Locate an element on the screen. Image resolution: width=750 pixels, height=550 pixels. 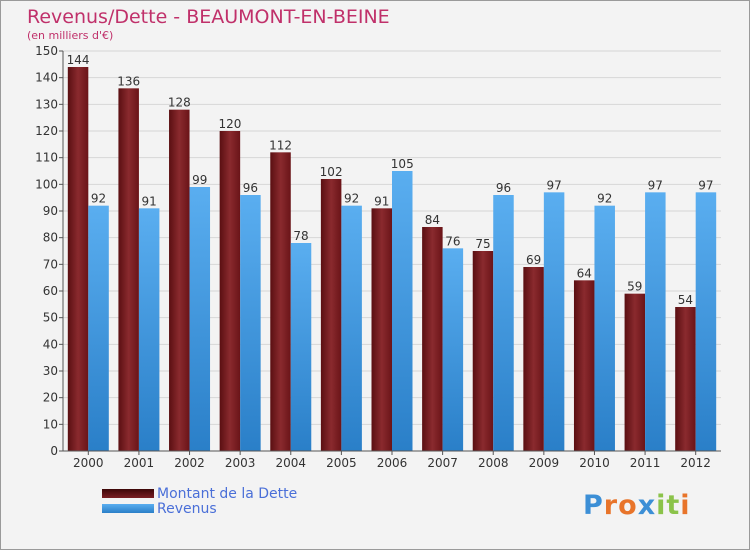
data-label: 64 is located at coordinates (584, 273).